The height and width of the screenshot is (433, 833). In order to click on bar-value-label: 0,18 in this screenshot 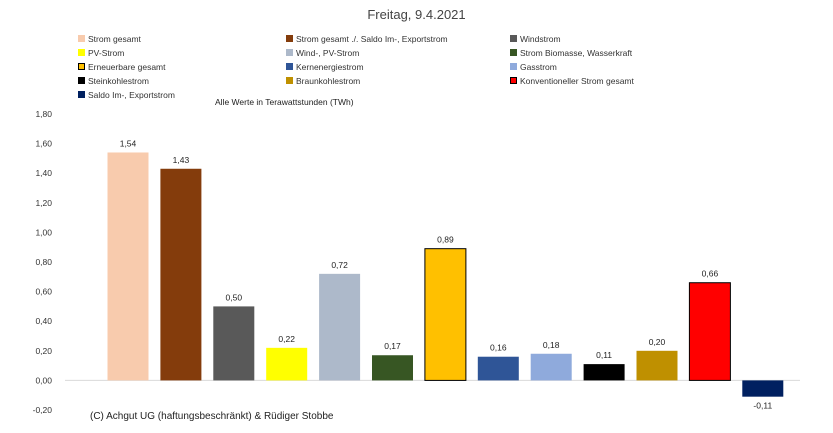, I will do `click(551, 345)`.